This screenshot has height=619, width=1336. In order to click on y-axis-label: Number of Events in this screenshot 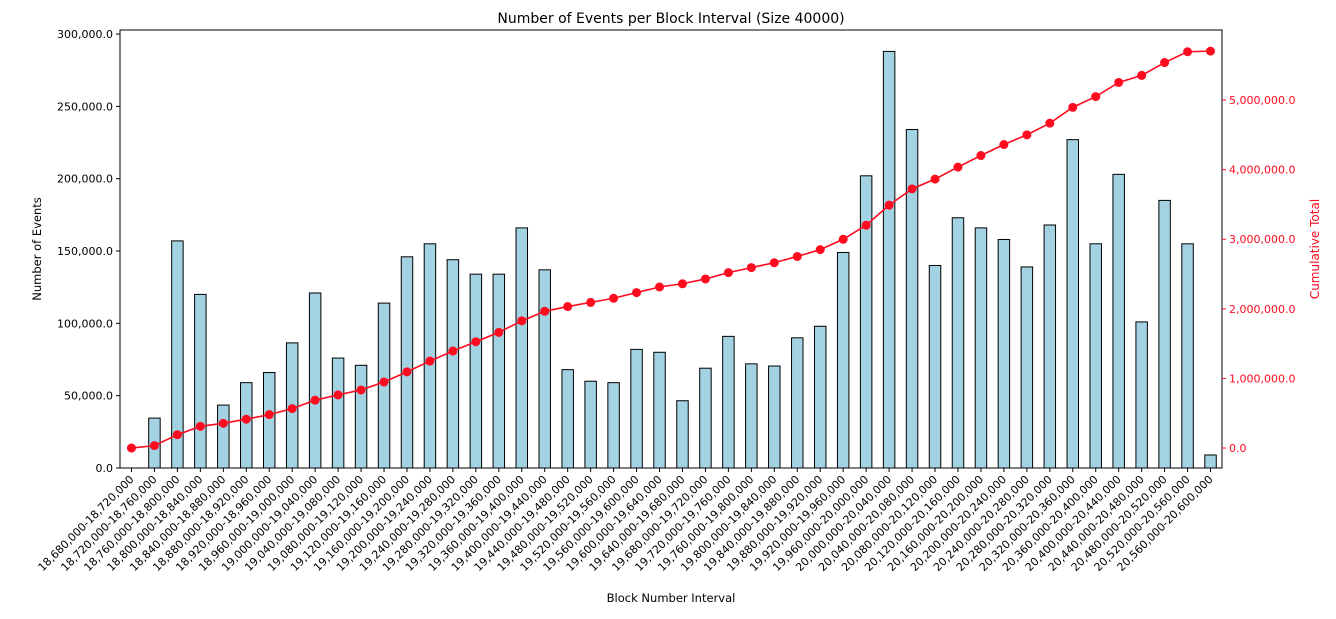, I will do `click(37, 249)`.